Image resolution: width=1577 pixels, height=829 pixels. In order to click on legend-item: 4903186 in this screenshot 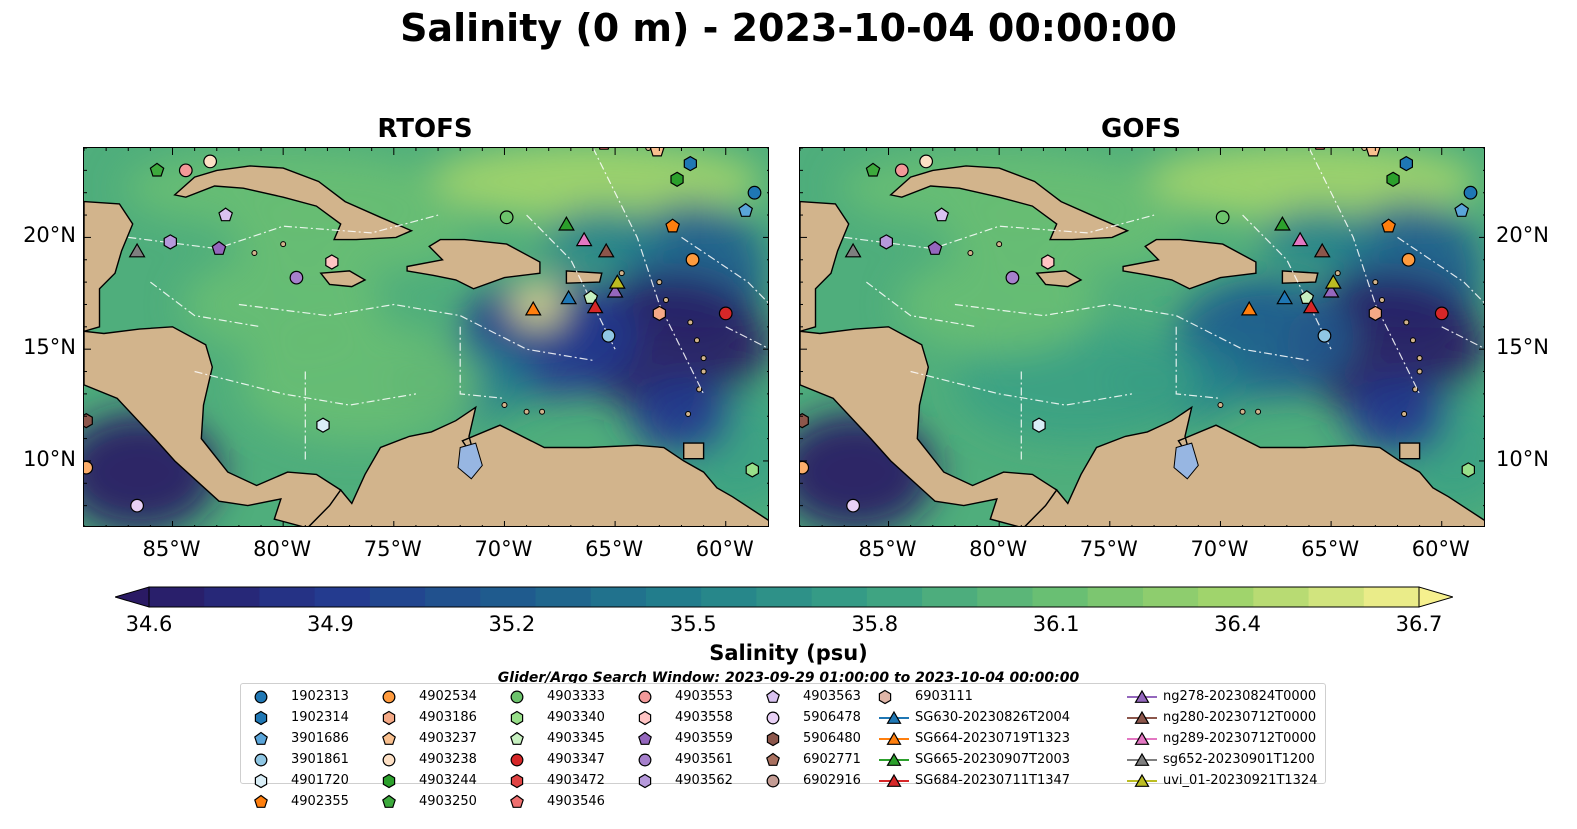, I will do `click(429, 717)`.